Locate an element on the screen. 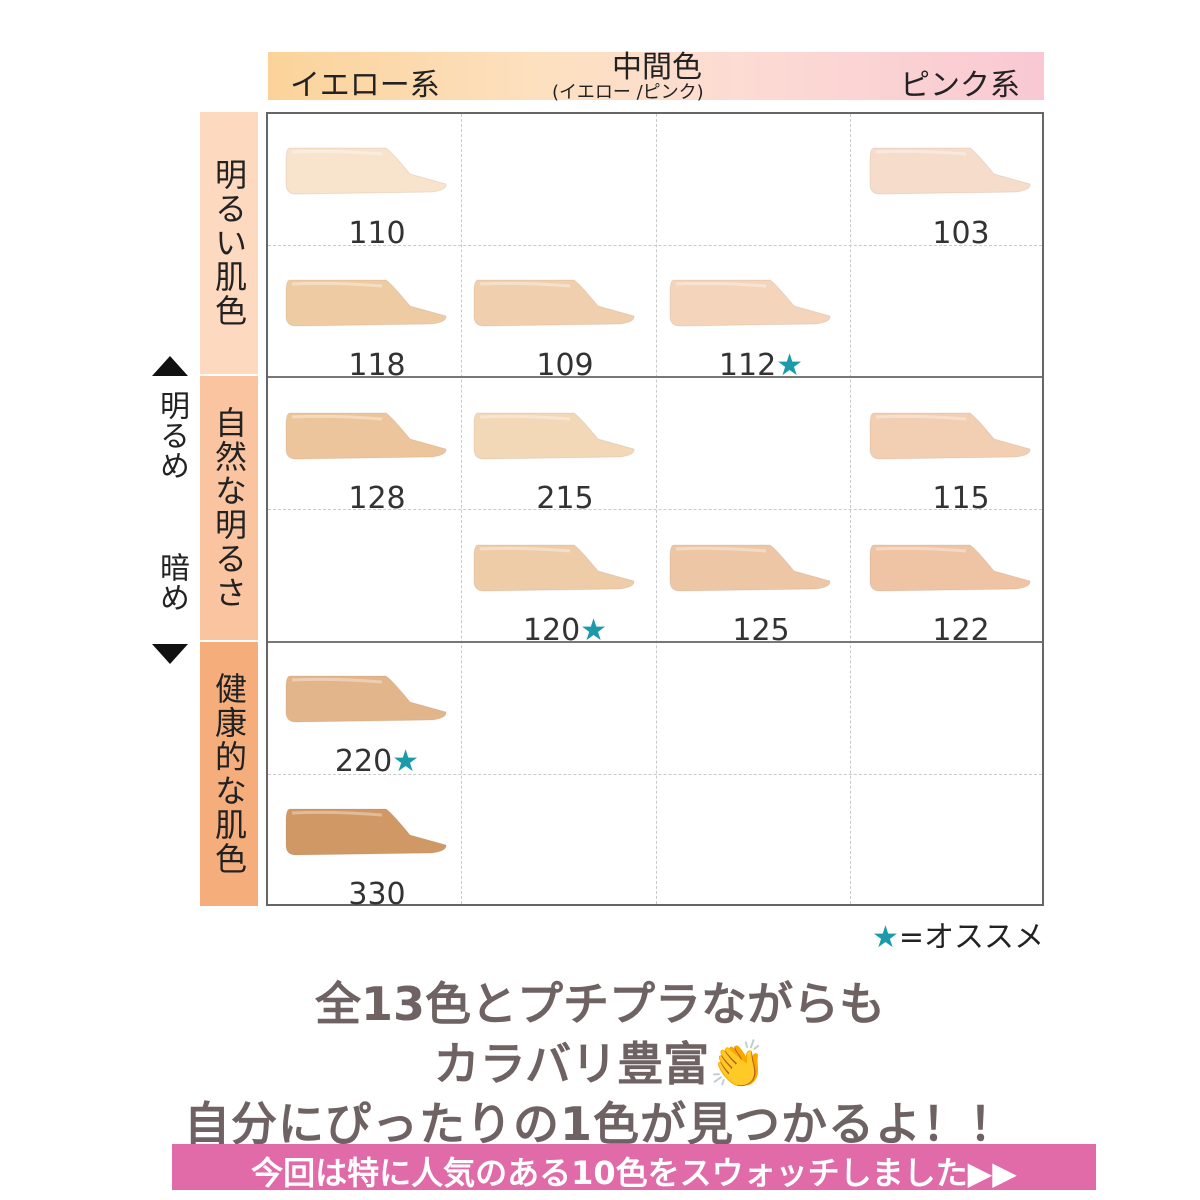 The height and width of the screenshot is (1200, 1200). swatch-number: 120★ is located at coordinates (565, 630).